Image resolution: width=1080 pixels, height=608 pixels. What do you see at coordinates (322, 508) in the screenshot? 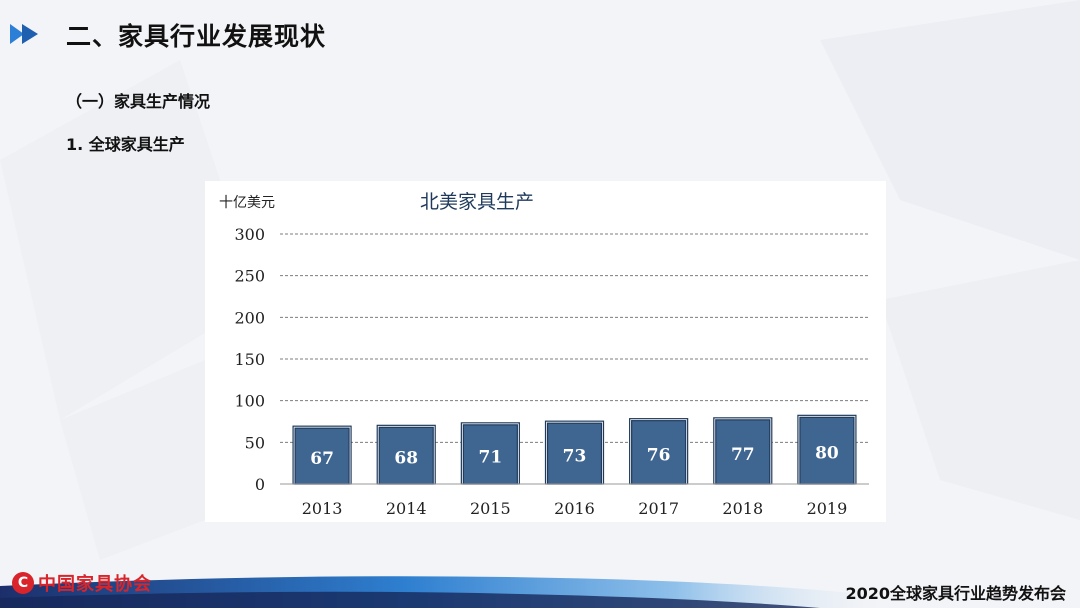
I see `x-tick-label: 2013` at bounding box center [322, 508].